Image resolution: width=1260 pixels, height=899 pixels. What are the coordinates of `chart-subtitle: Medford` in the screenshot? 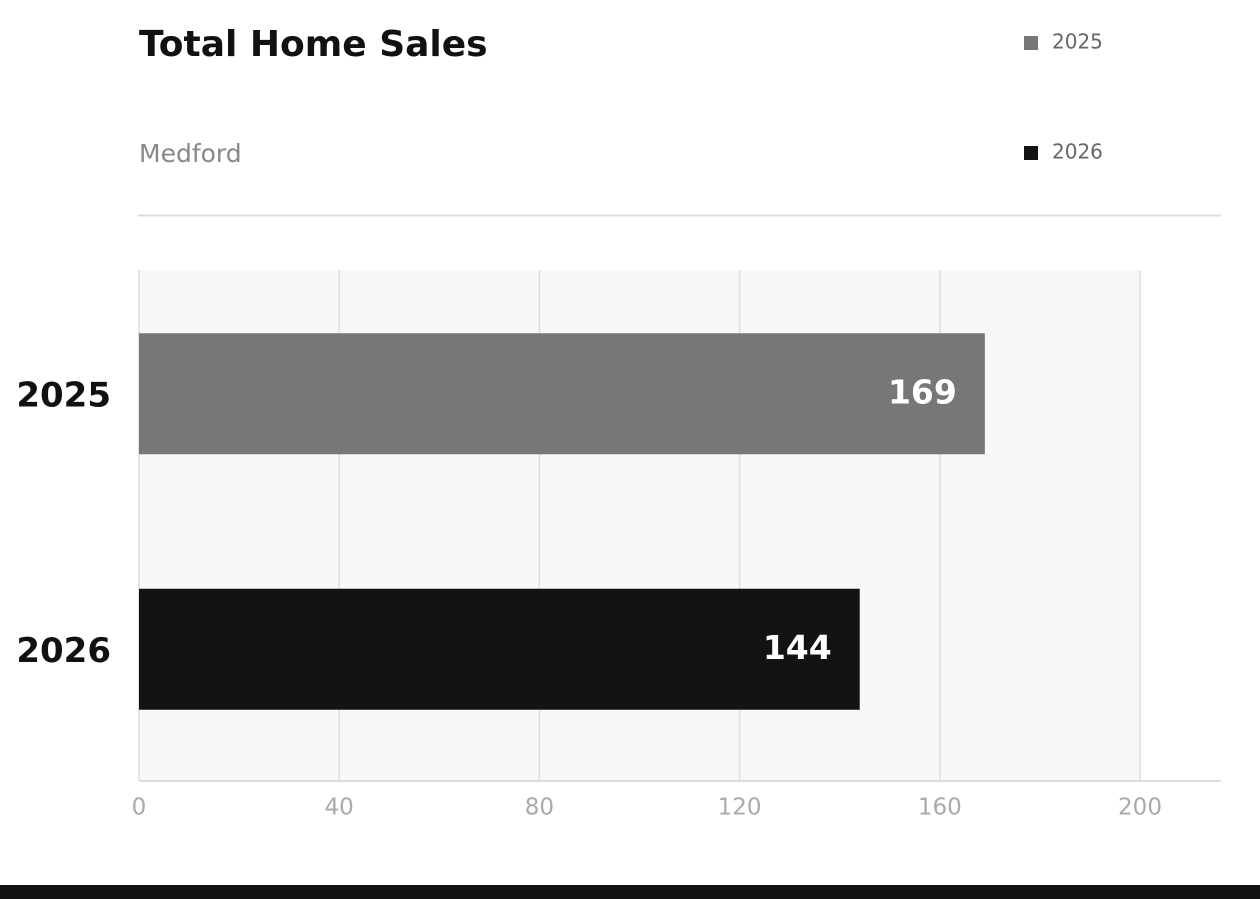 It's located at (190, 153).